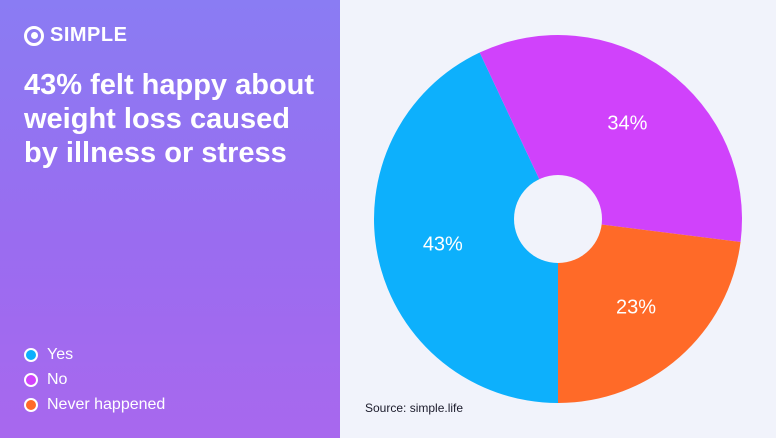 The width and height of the screenshot is (776, 438). Describe the element at coordinates (34, 35) in the screenshot. I see `simple-logo-icon` at that location.